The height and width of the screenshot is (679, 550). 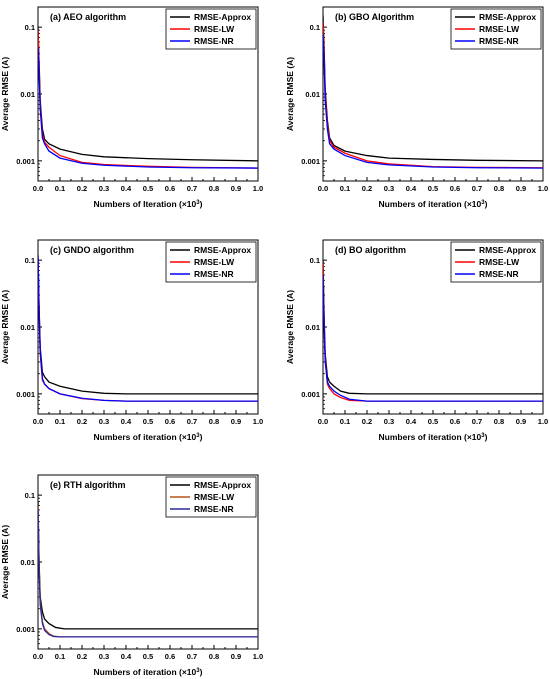 I want to click on panel-title: (d) BO algorithm, so click(x=370, y=250).